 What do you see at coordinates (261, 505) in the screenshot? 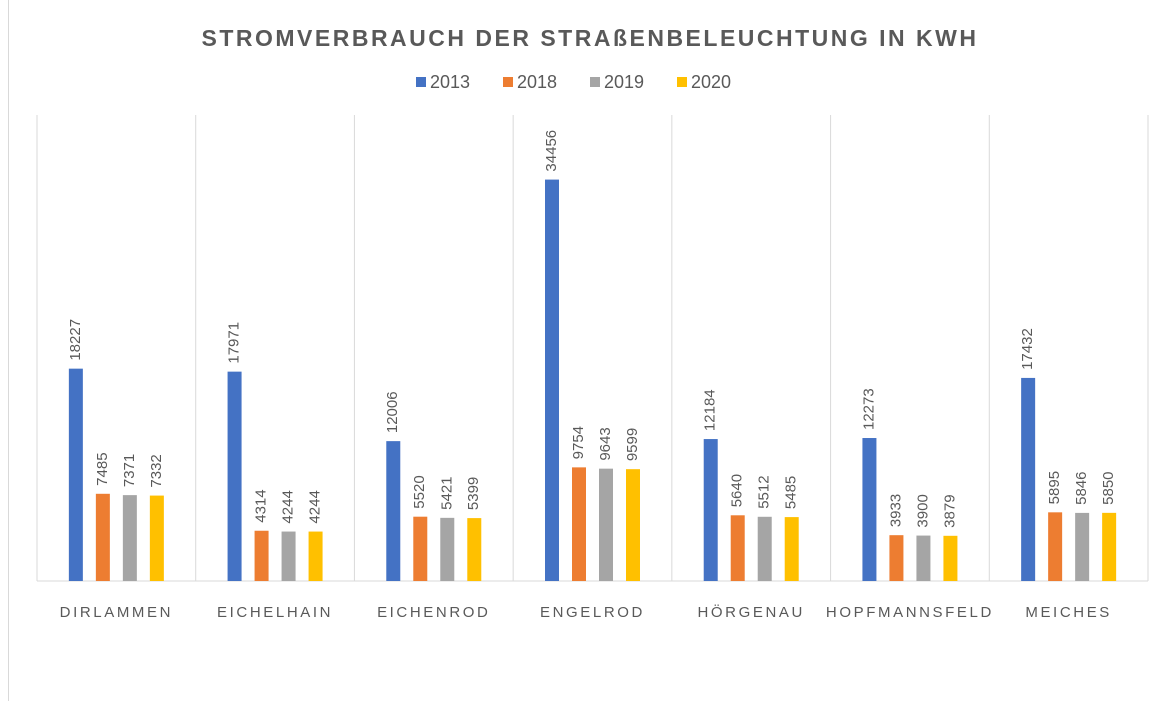
I see `data-label: 4314` at bounding box center [261, 505].